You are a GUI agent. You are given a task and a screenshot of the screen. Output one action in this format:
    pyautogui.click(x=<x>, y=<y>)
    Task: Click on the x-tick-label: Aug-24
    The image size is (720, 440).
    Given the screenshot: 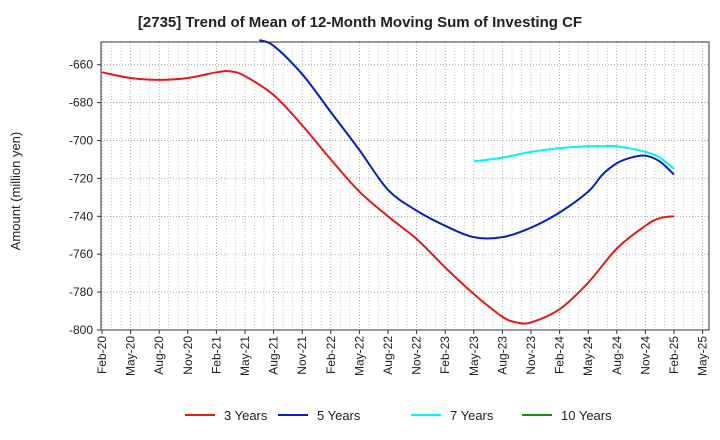 What is the action you would take?
    pyautogui.click(x=617, y=355)
    